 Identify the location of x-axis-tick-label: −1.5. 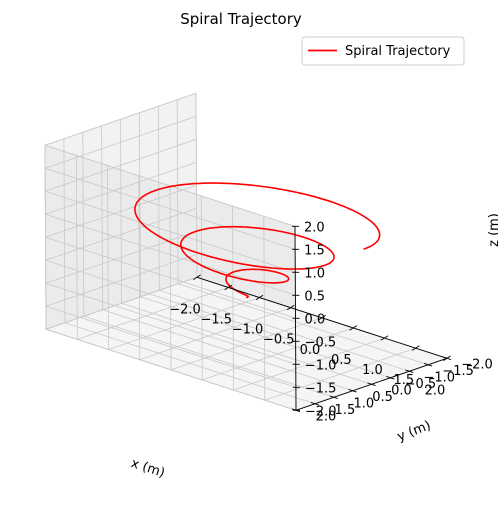
(217, 319).